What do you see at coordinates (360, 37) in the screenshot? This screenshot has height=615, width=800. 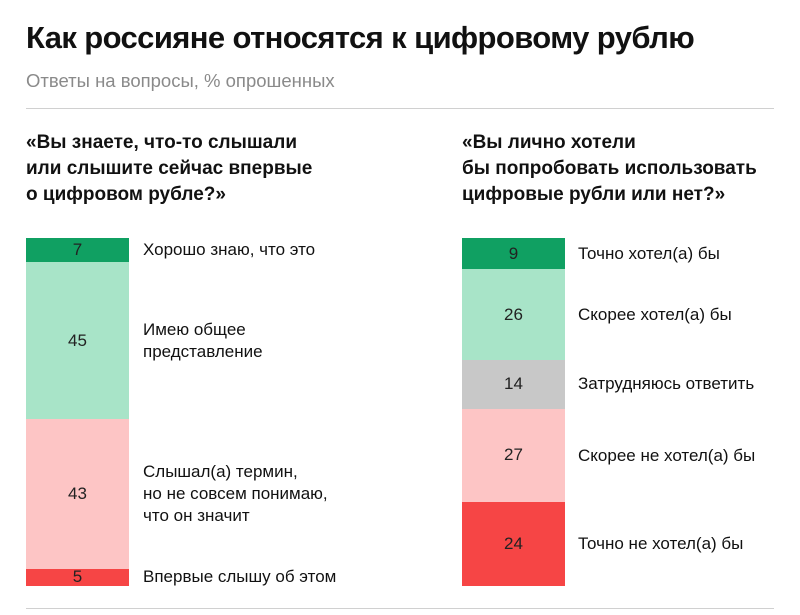 I see `chart-title: Как россияне относятся к цифровому рублю` at bounding box center [360, 37].